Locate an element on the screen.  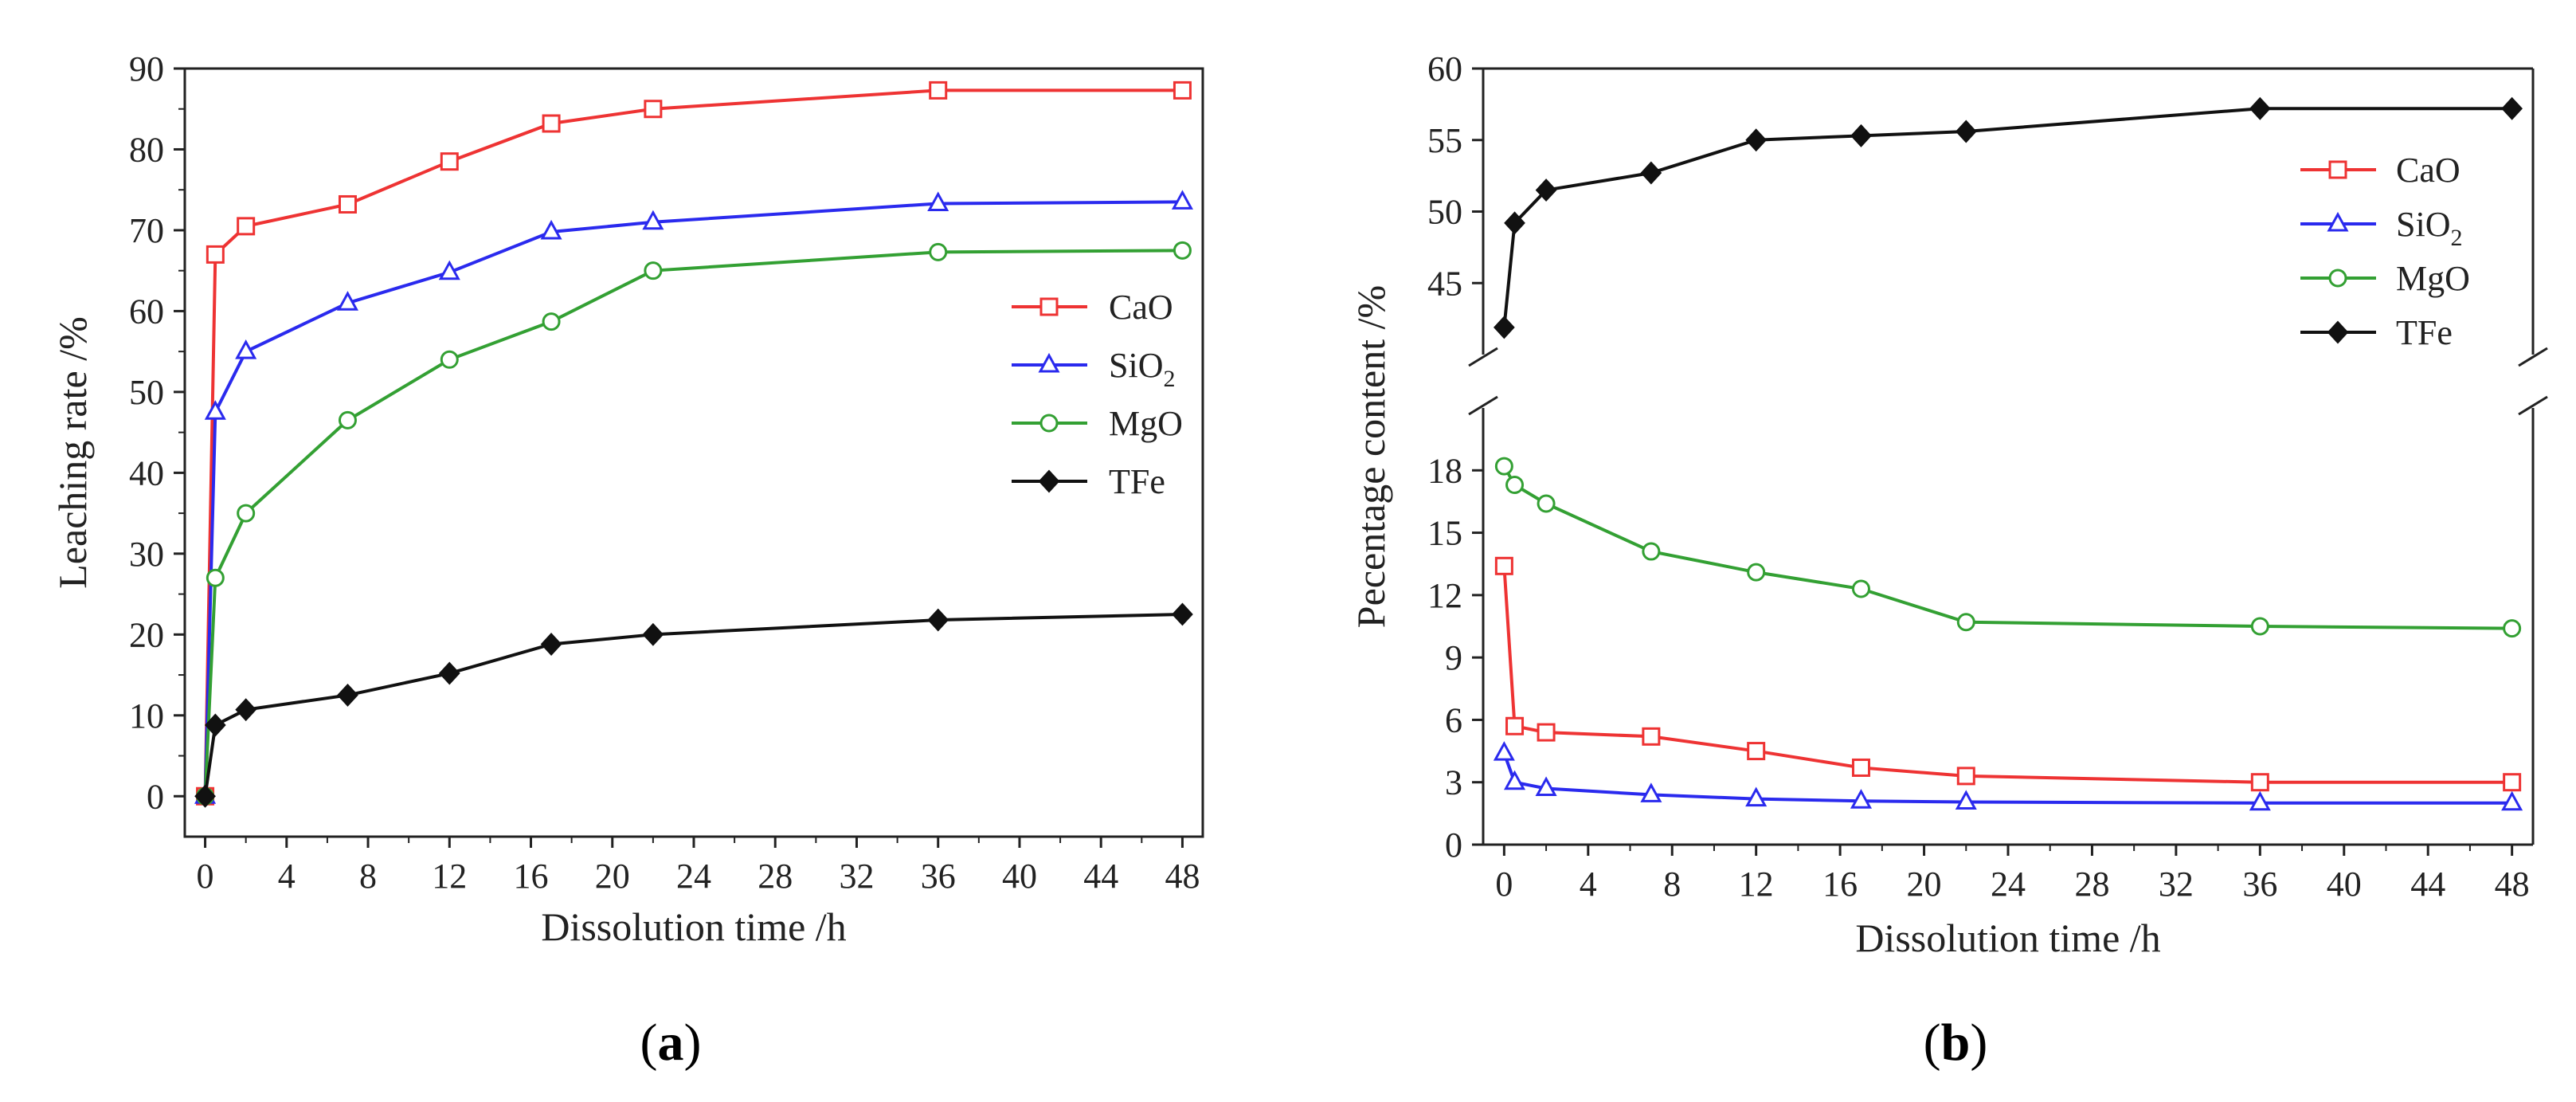
series-line is located at coordinates (2007, 675).